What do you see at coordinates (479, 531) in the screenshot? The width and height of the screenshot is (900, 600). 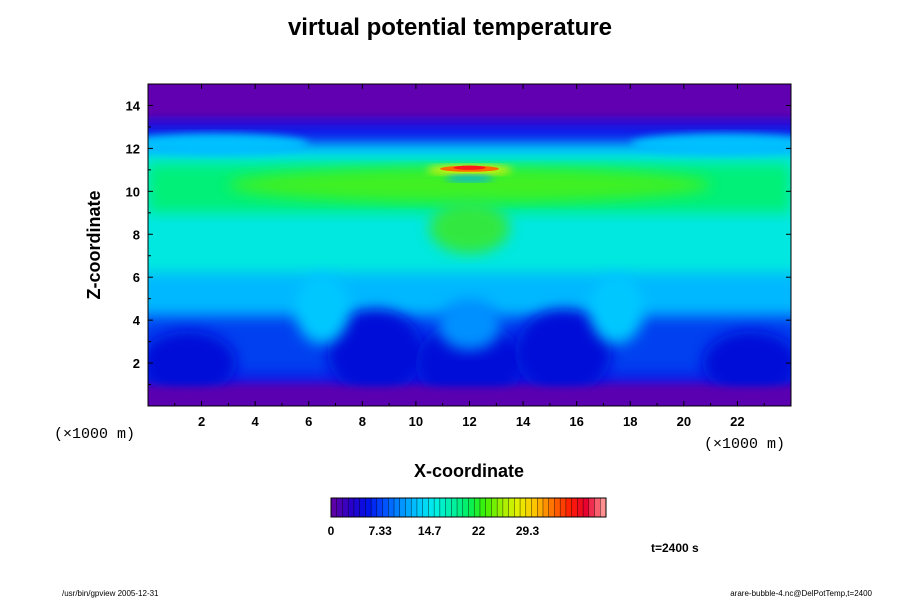 I see `colorbar-tick-label: 22` at bounding box center [479, 531].